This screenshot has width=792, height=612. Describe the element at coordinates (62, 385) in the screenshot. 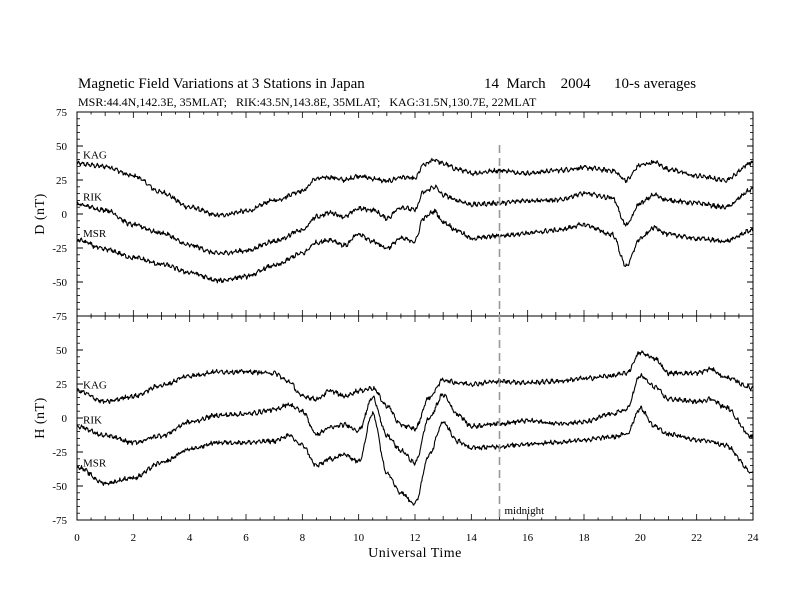

I see `h-y-tick-label: 25` at that location.